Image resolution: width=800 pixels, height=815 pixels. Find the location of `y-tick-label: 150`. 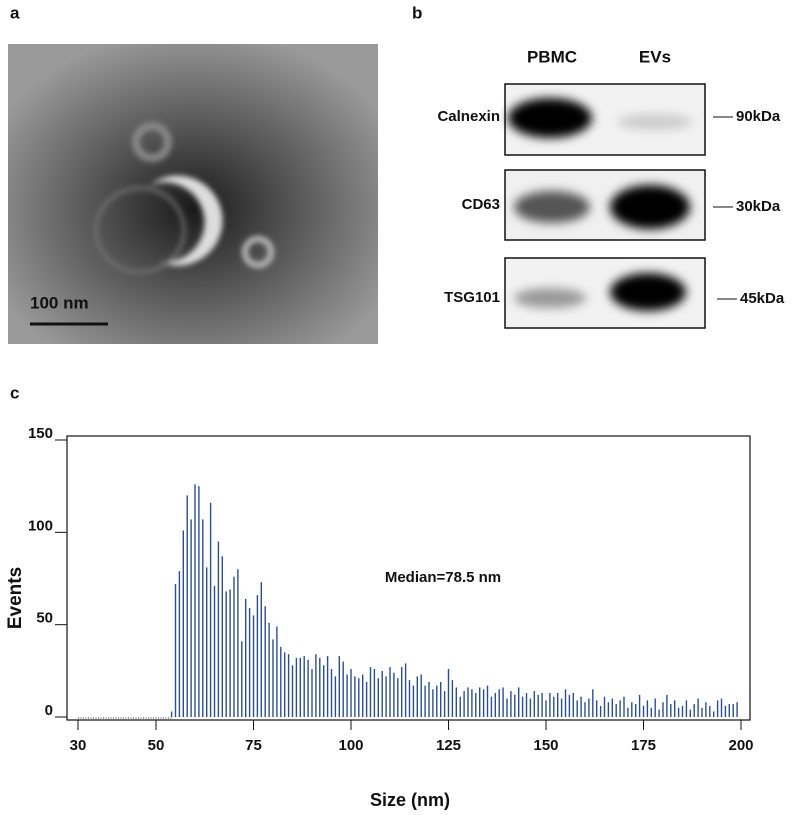

y-tick-label: 150 is located at coordinates (40, 433).